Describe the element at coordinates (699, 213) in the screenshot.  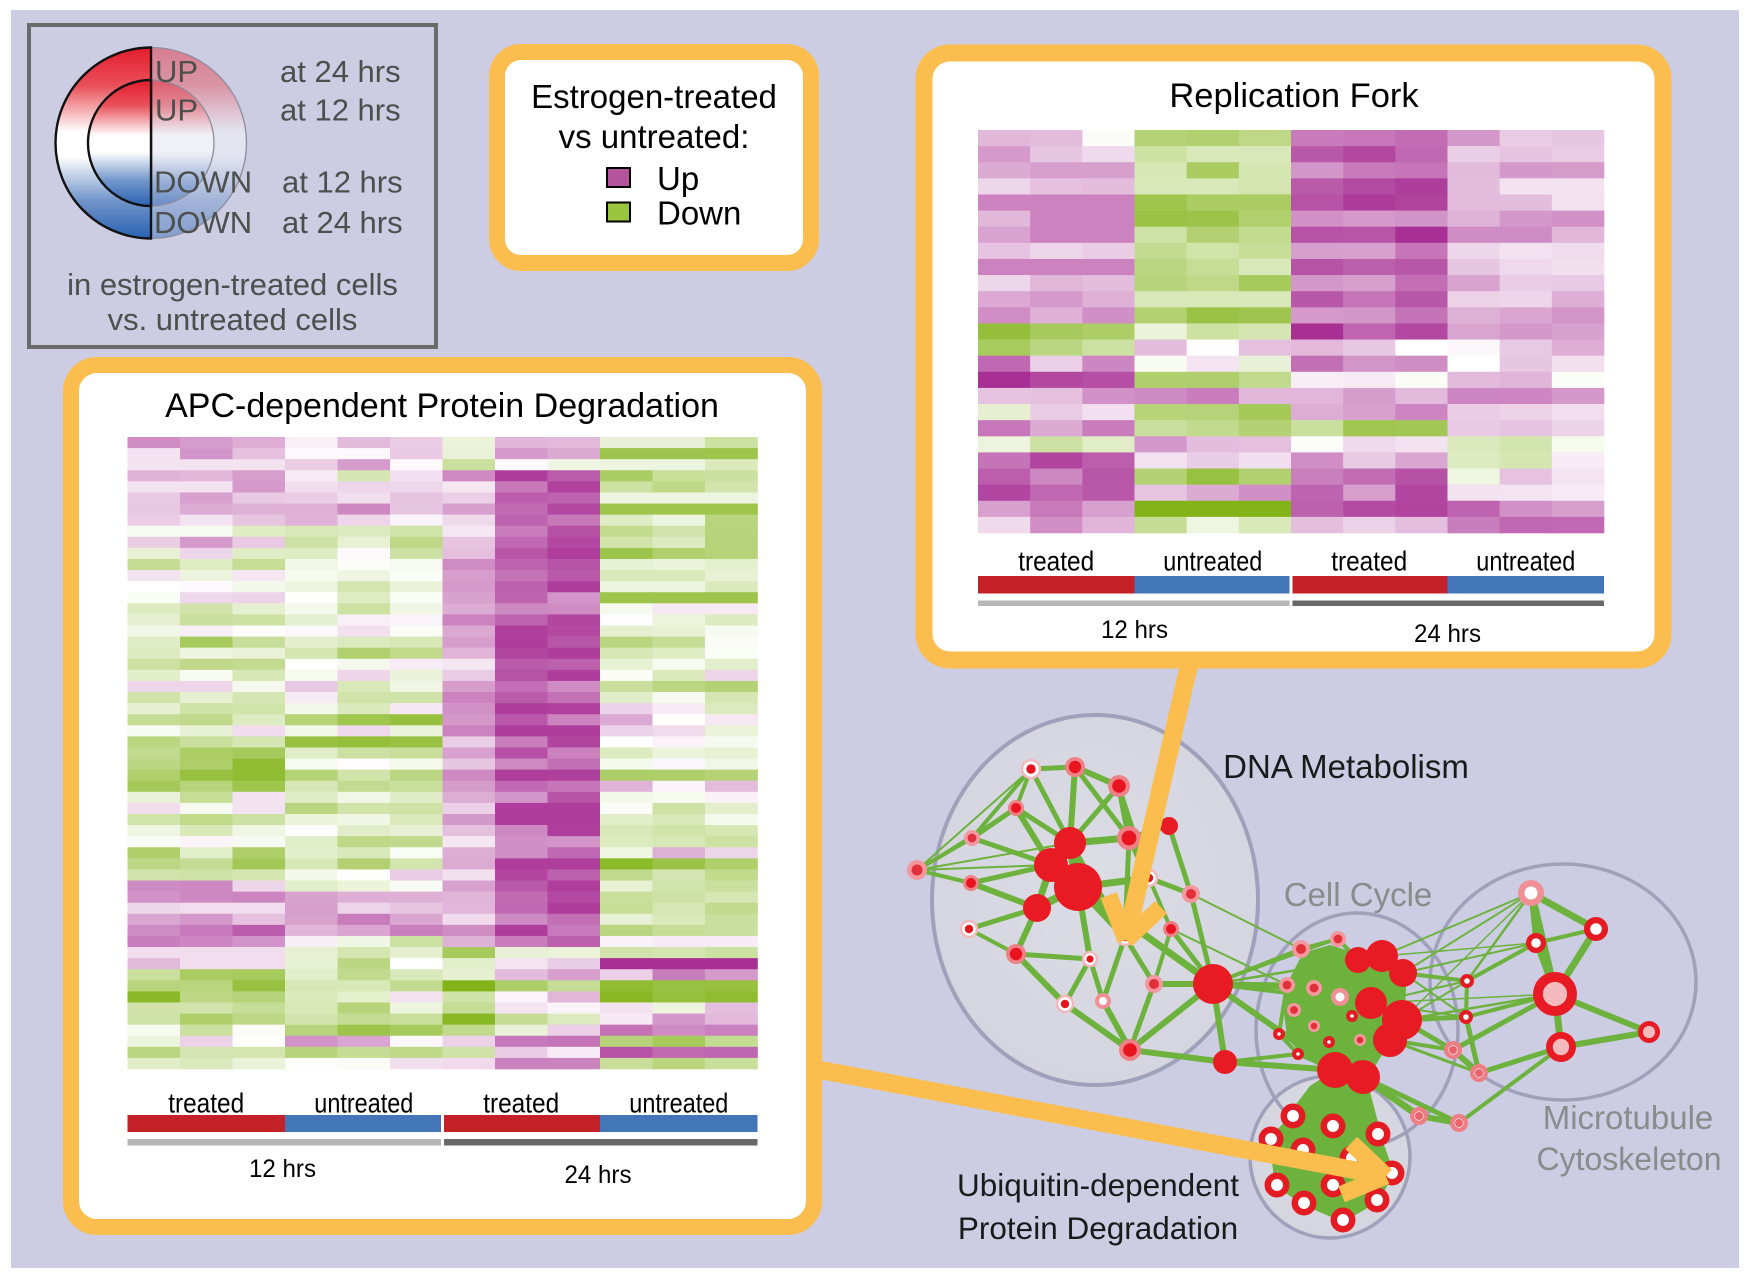
I see `svg-text: Down` at that location.